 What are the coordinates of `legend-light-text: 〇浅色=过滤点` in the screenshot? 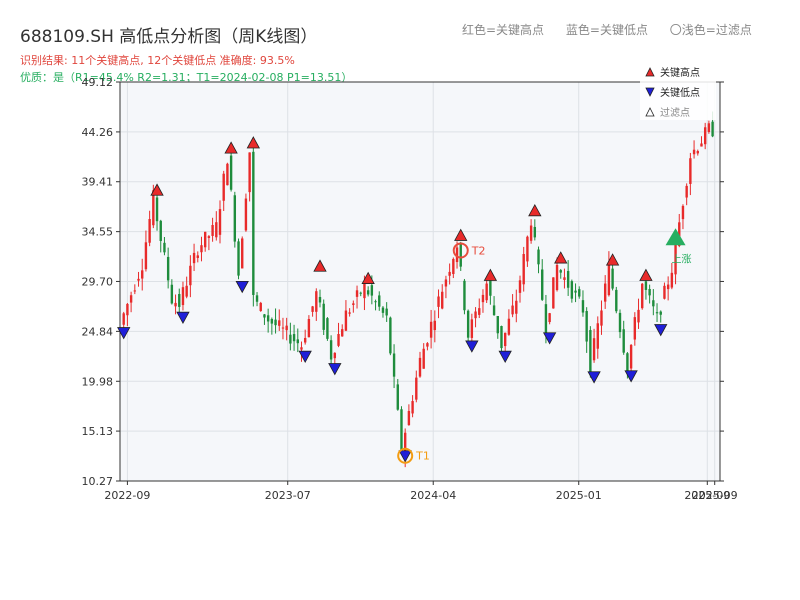 It's located at (710, 30).